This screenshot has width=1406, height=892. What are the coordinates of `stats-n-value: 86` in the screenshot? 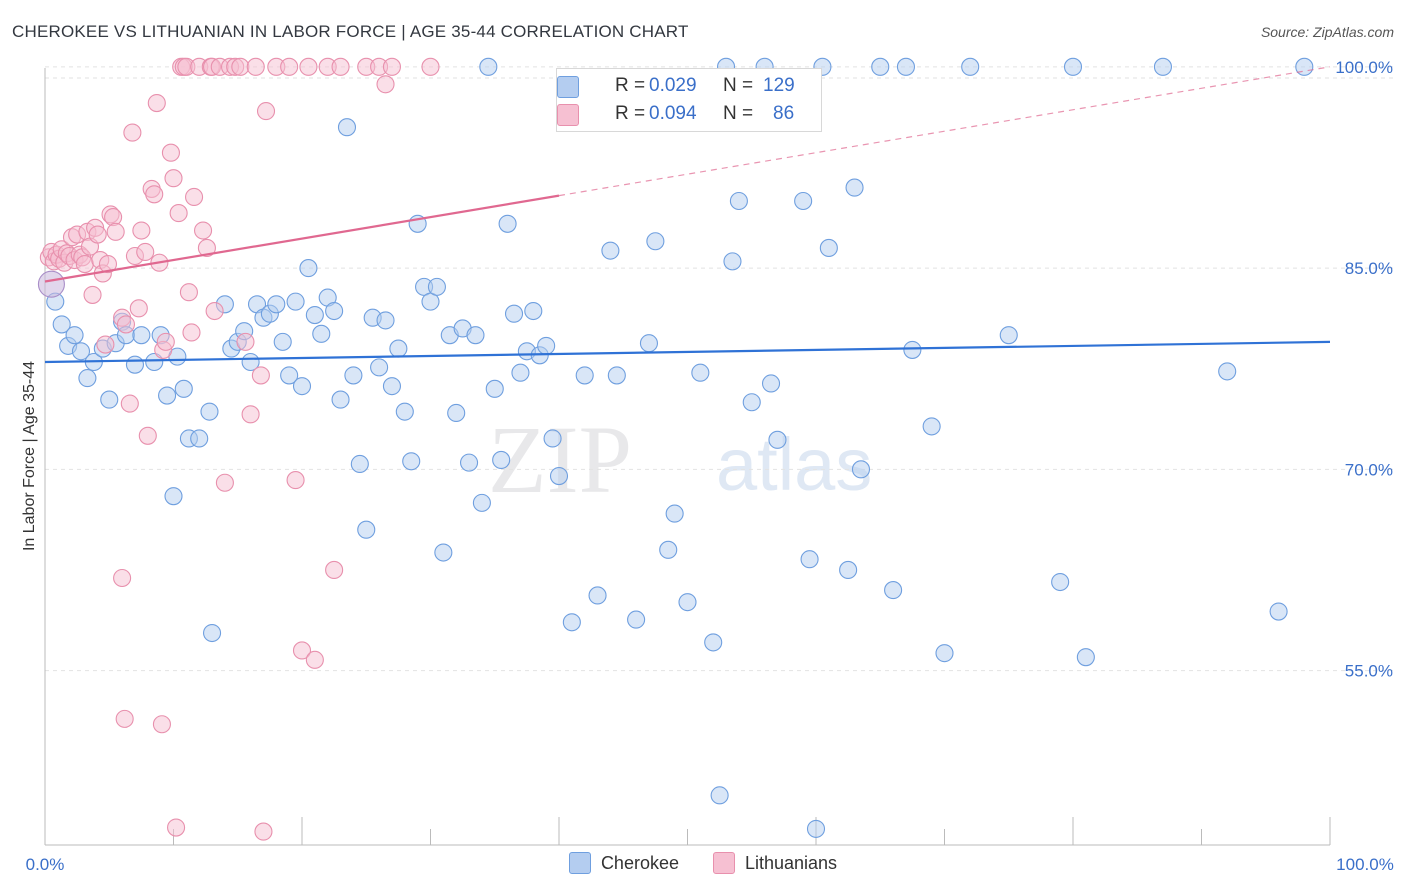 It's located at (784, 113).